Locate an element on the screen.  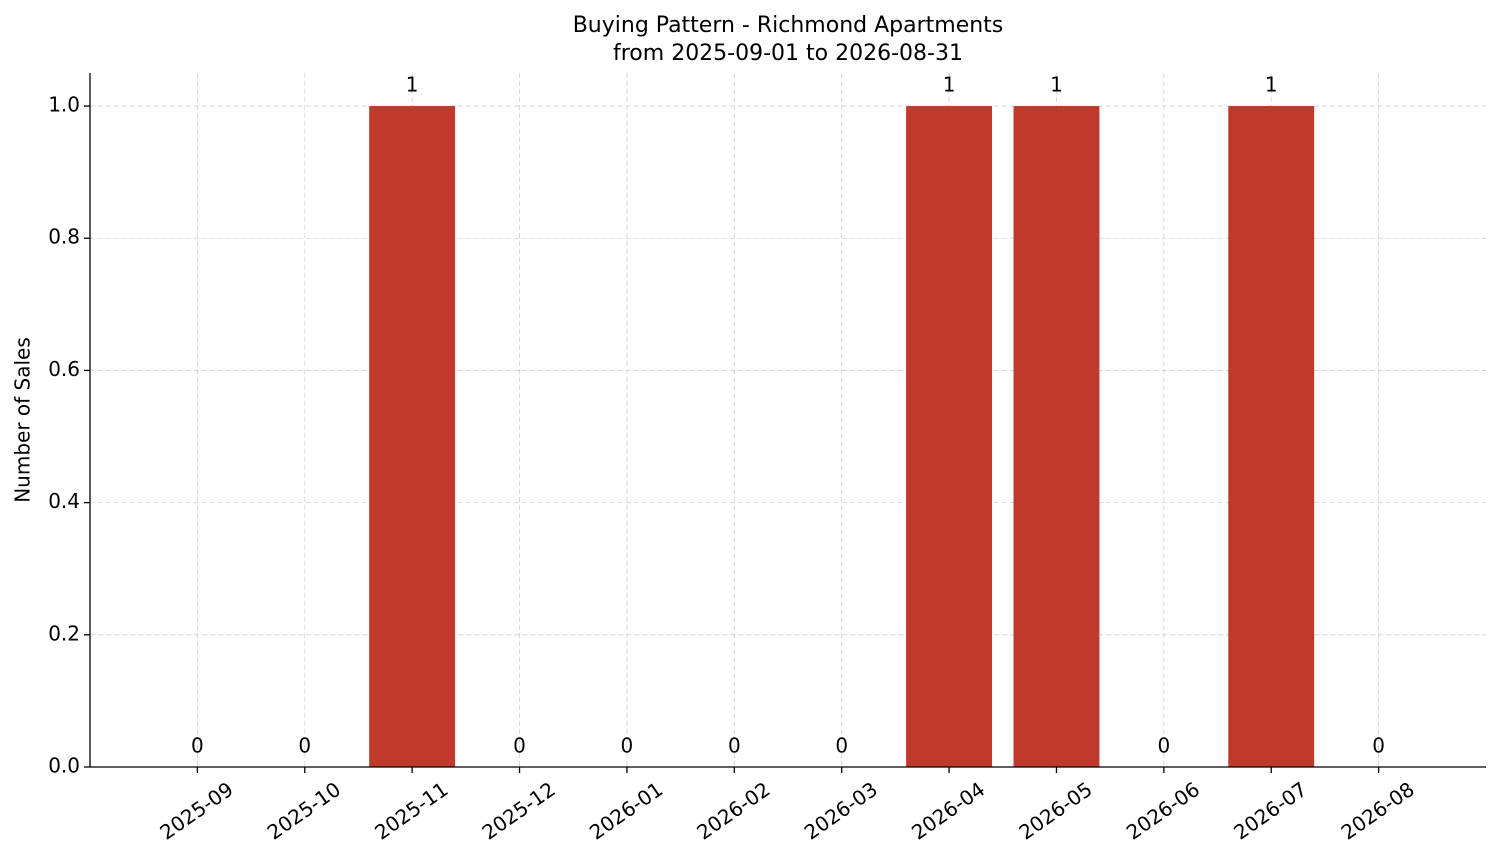
y-axis-label: Number of Sales is located at coordinates (23, 420).